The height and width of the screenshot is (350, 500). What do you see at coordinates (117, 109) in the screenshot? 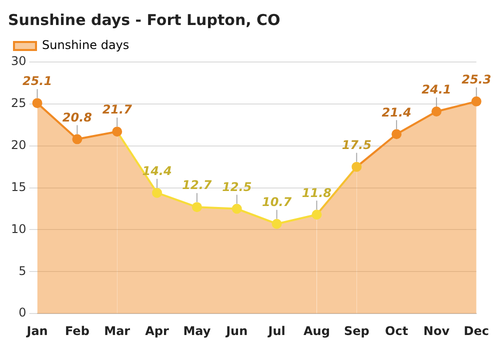
I see `data-label: 21.7` at bounding box center [117, 109].